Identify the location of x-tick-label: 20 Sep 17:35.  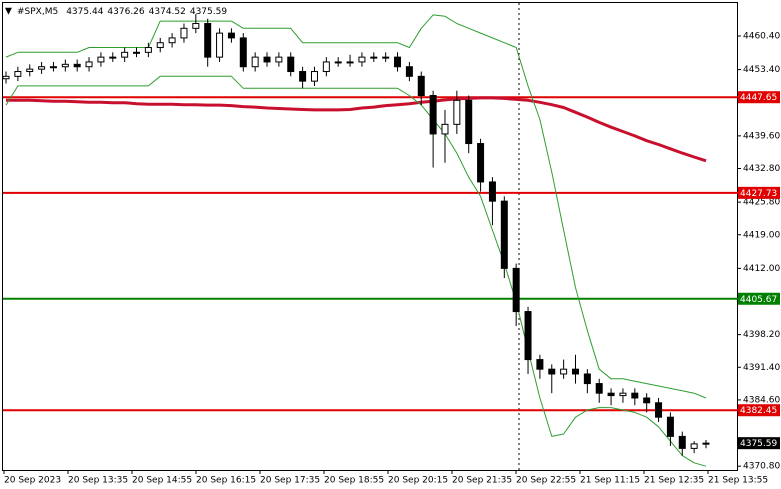
(290, 481).